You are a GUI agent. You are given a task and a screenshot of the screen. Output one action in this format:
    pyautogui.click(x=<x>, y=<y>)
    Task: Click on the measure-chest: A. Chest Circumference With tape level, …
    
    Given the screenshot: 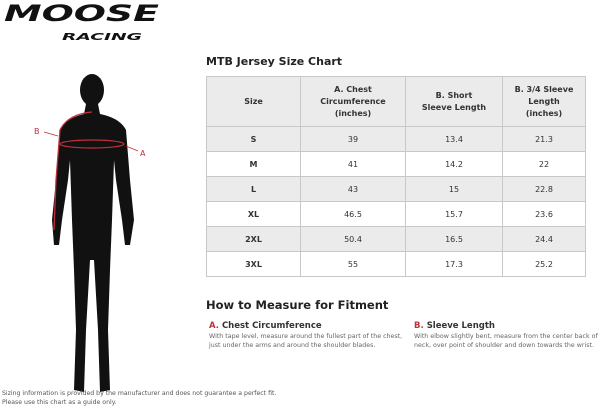 What is the action you would take?
    pyautogui.click(x=309, y=335)
    